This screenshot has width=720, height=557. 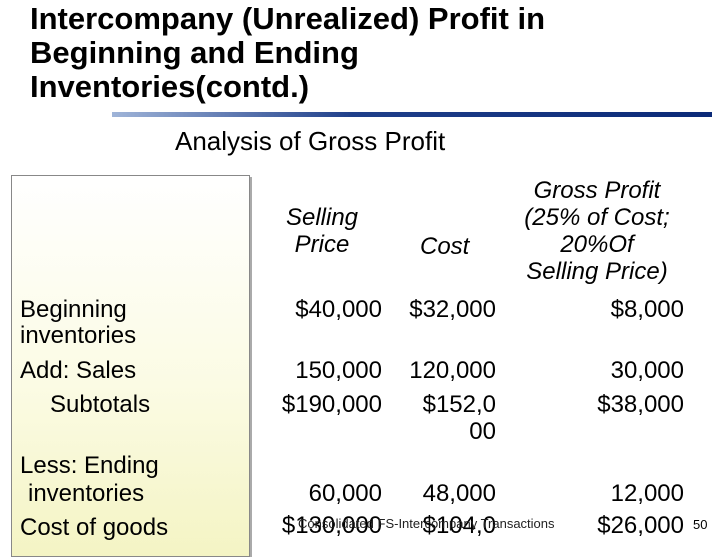 I want to click on header-gross-profit-line-1: Gross Profit, so click(x=597, y=190).